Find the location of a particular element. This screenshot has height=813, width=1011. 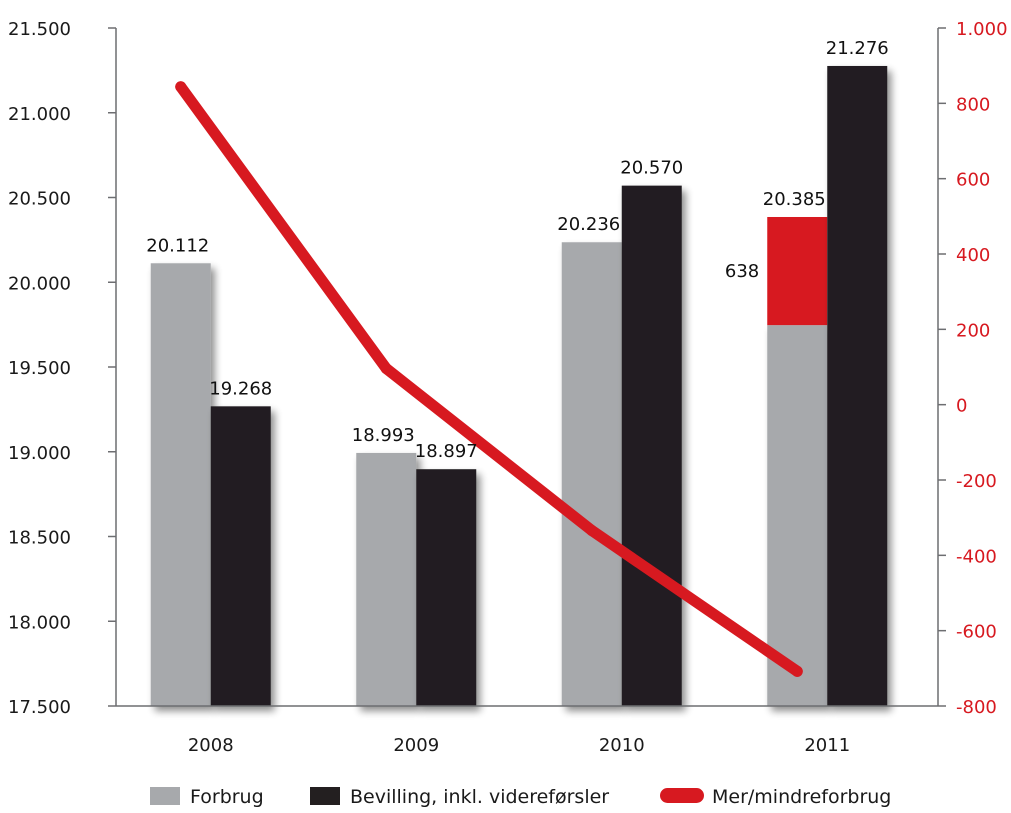

y-right-tick-label: 600 is located at coordinates (973, 180).